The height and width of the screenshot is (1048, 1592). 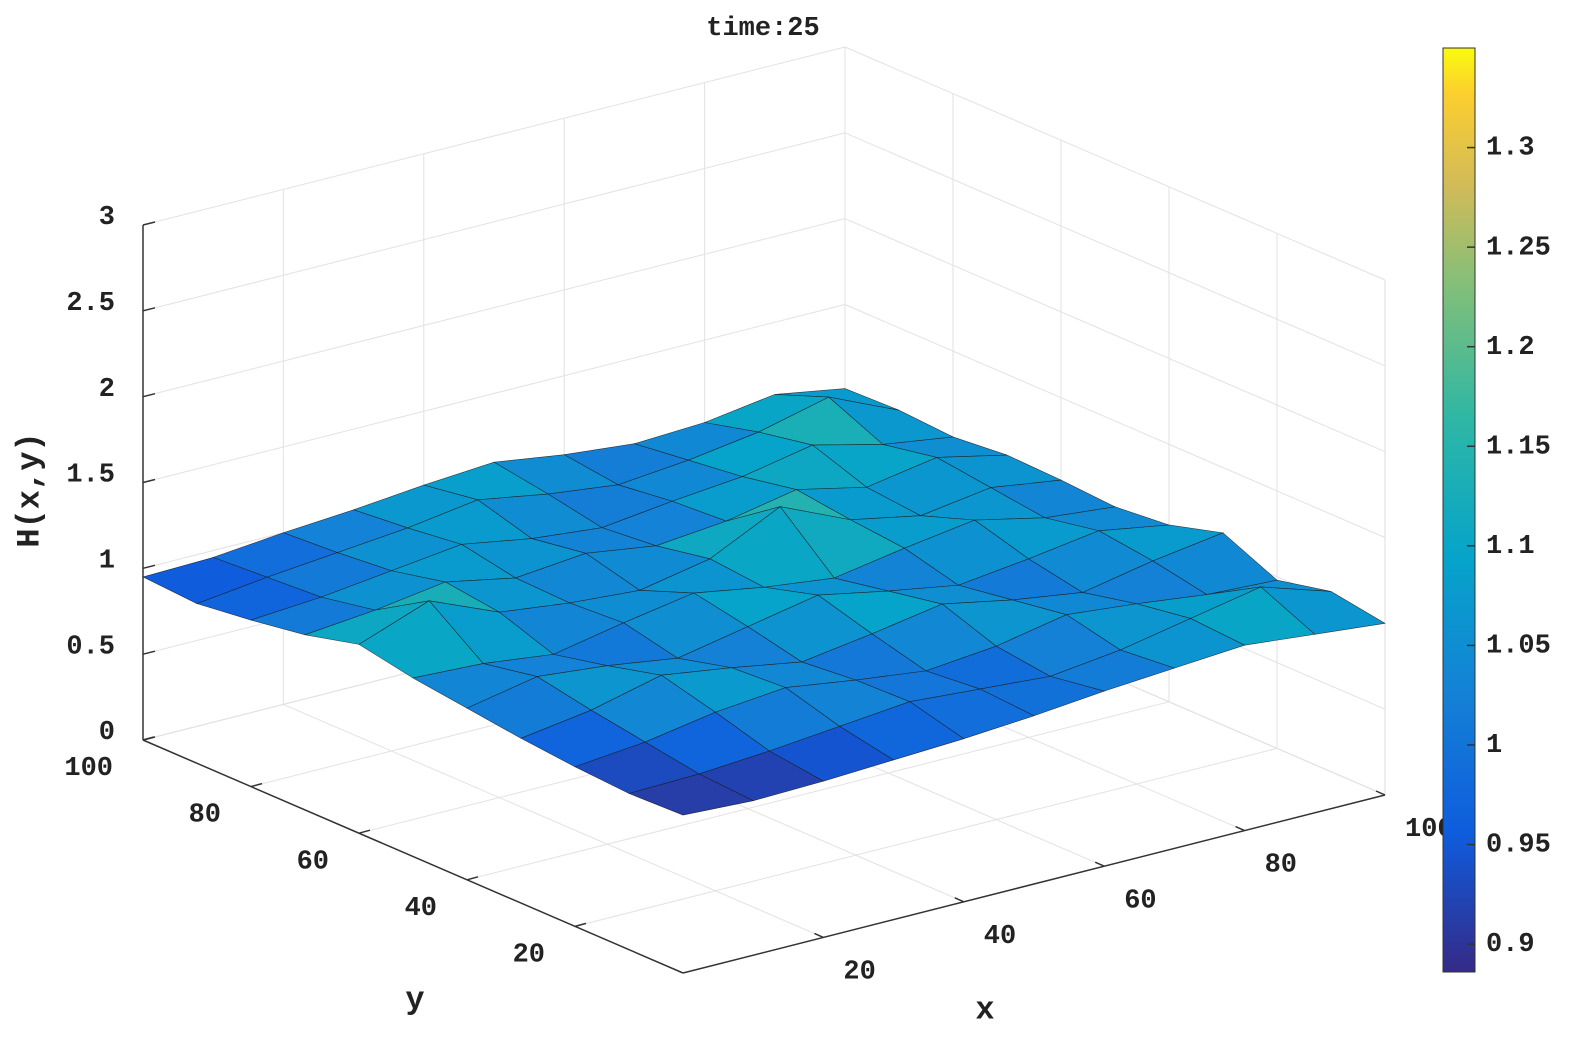 I want to click on y-tick-label: 40, so click(x=421, y=909).